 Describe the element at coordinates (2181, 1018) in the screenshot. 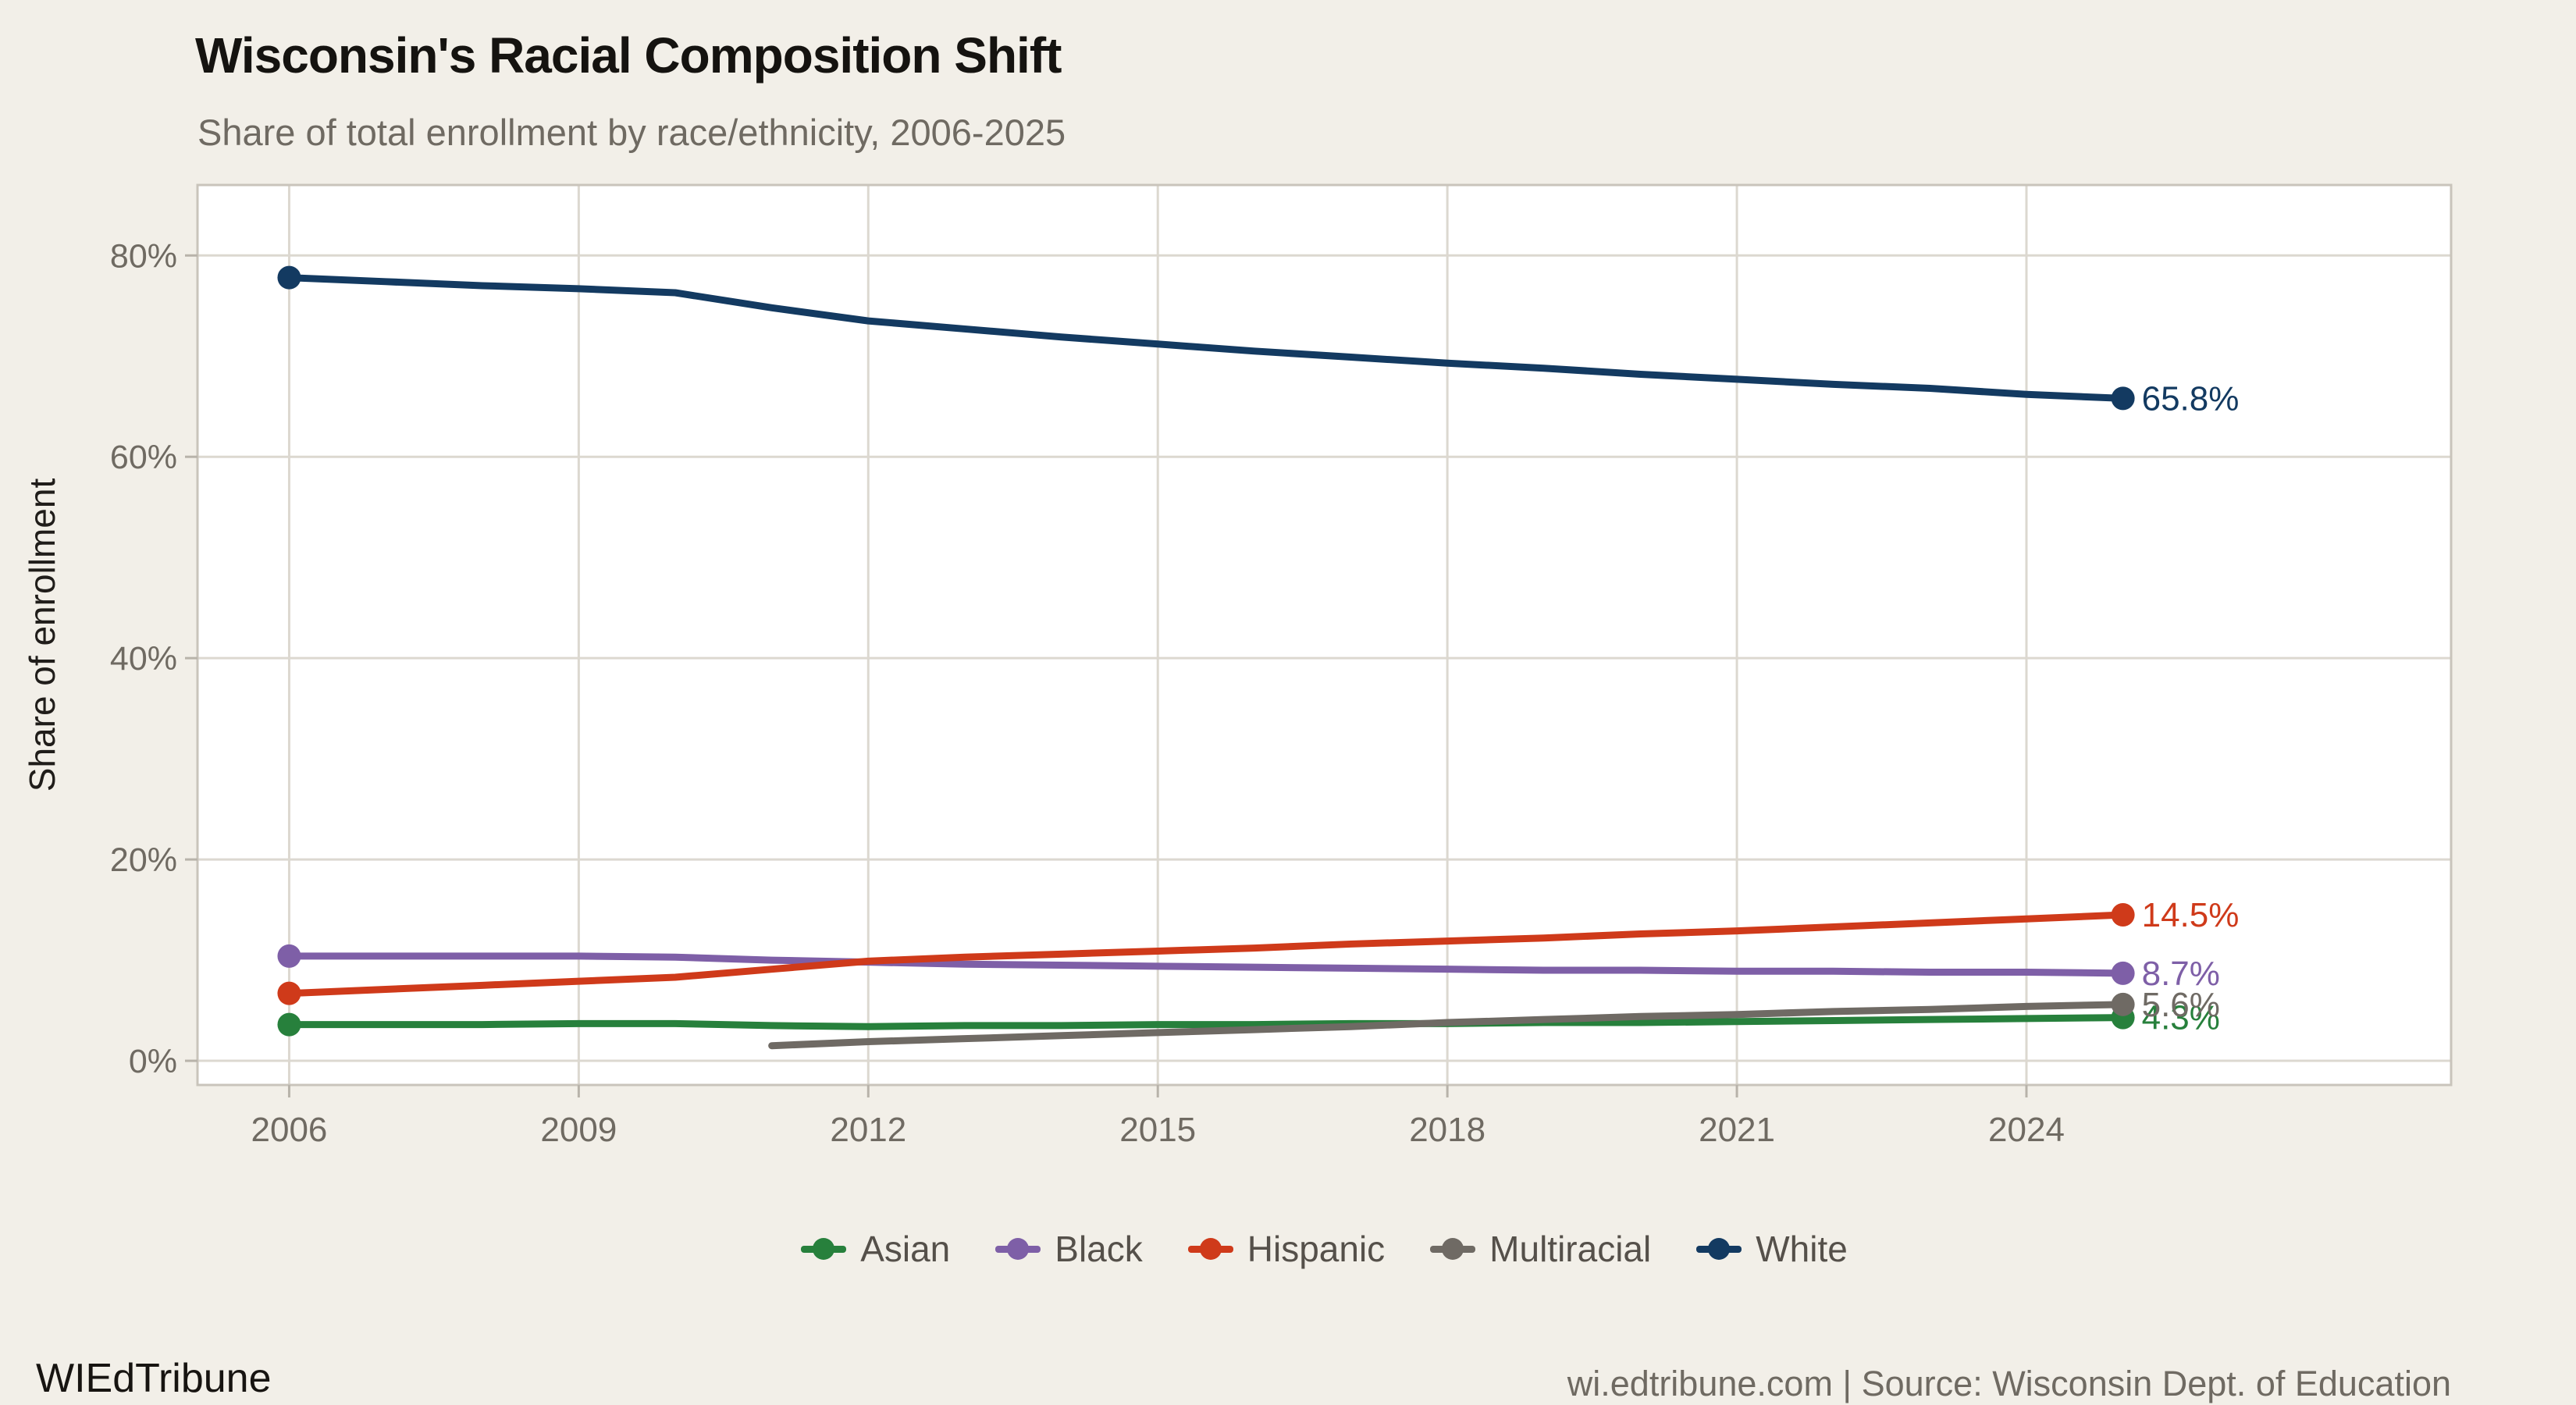

I see `series-end-label-asian: 4.3%` at that location.